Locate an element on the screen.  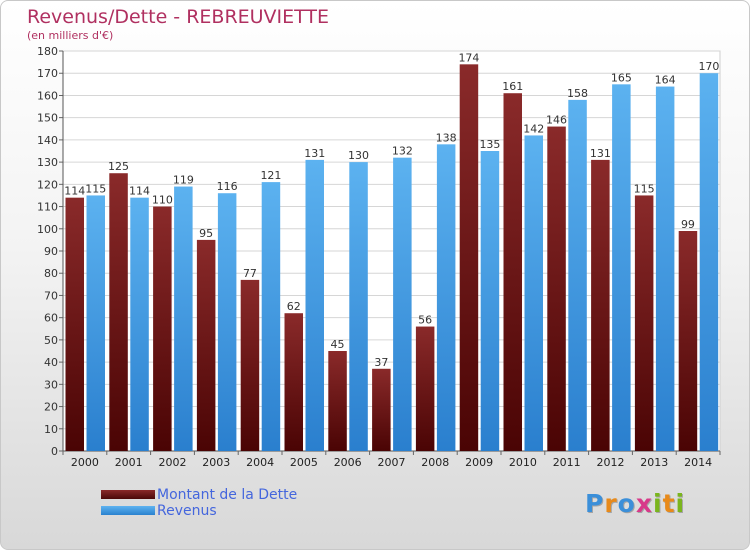
y-tick-label: 10 is located at coordinates (51, 429).